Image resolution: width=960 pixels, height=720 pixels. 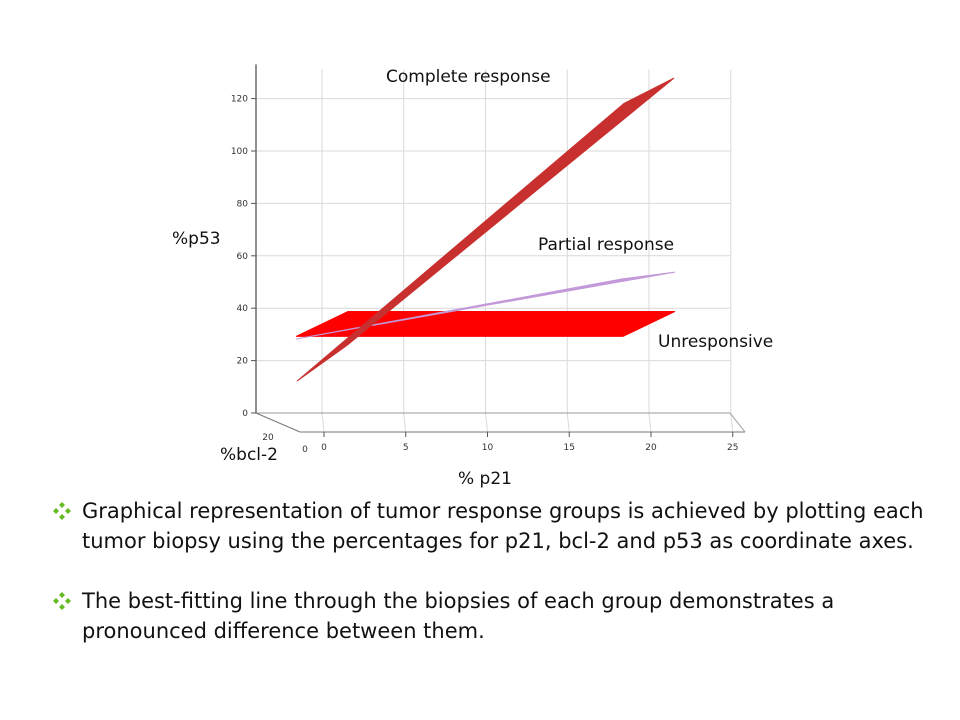 I want to click on x-tick-label: 15, so click(x=569, y=448).